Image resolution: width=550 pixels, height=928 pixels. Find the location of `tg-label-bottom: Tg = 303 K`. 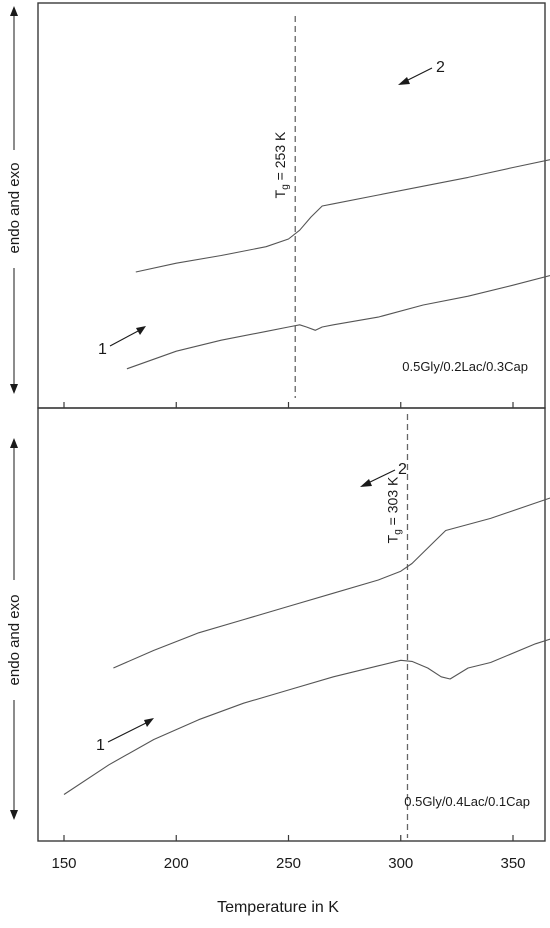

tg-label-bottom: Tg = 303 K is located at coordinates (393, 509).